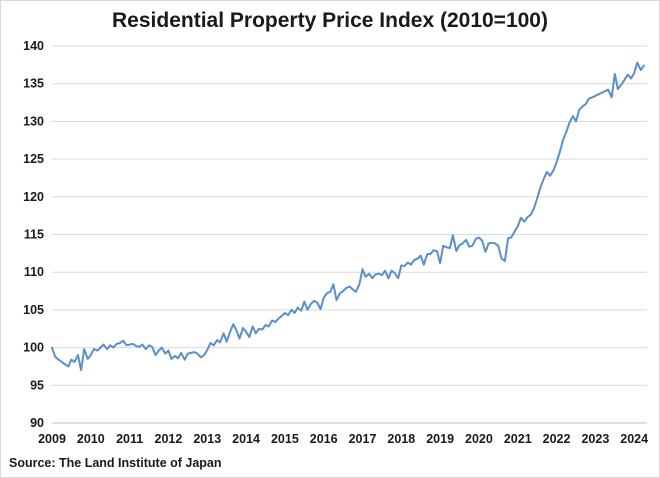 This screenshot has height=478, width=660. Describe the element at coordinates (207, 439) in the screenshot. I see `x-tick-label: 2013` at that location.